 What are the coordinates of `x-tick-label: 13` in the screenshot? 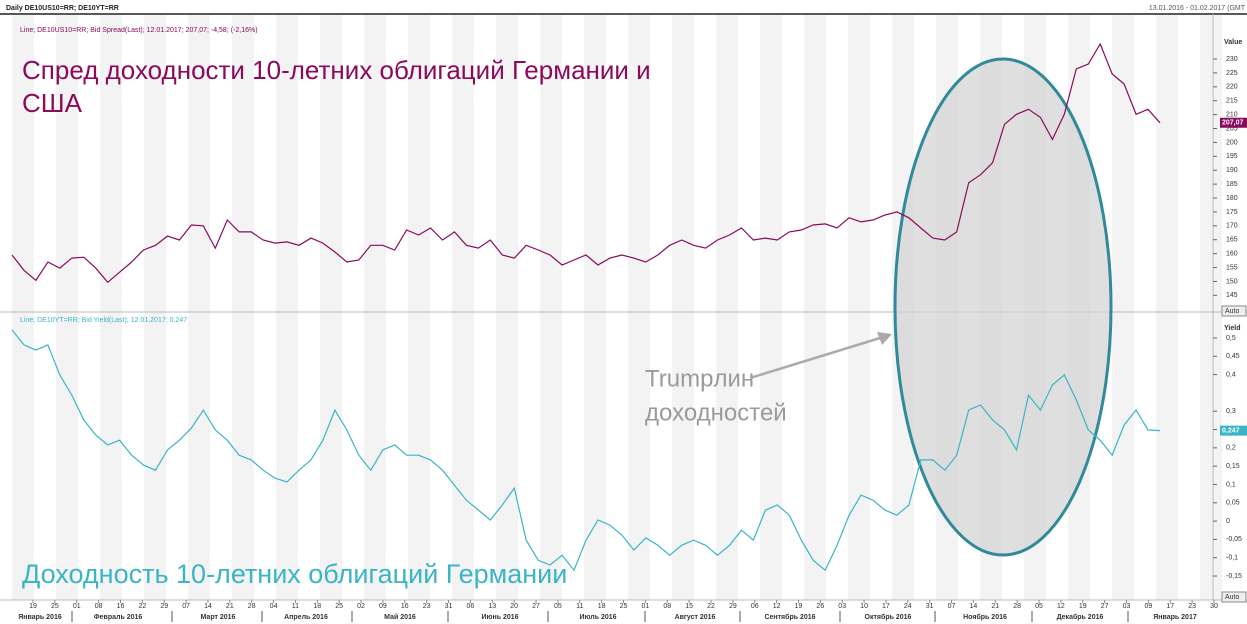 It's located at (492, 606).